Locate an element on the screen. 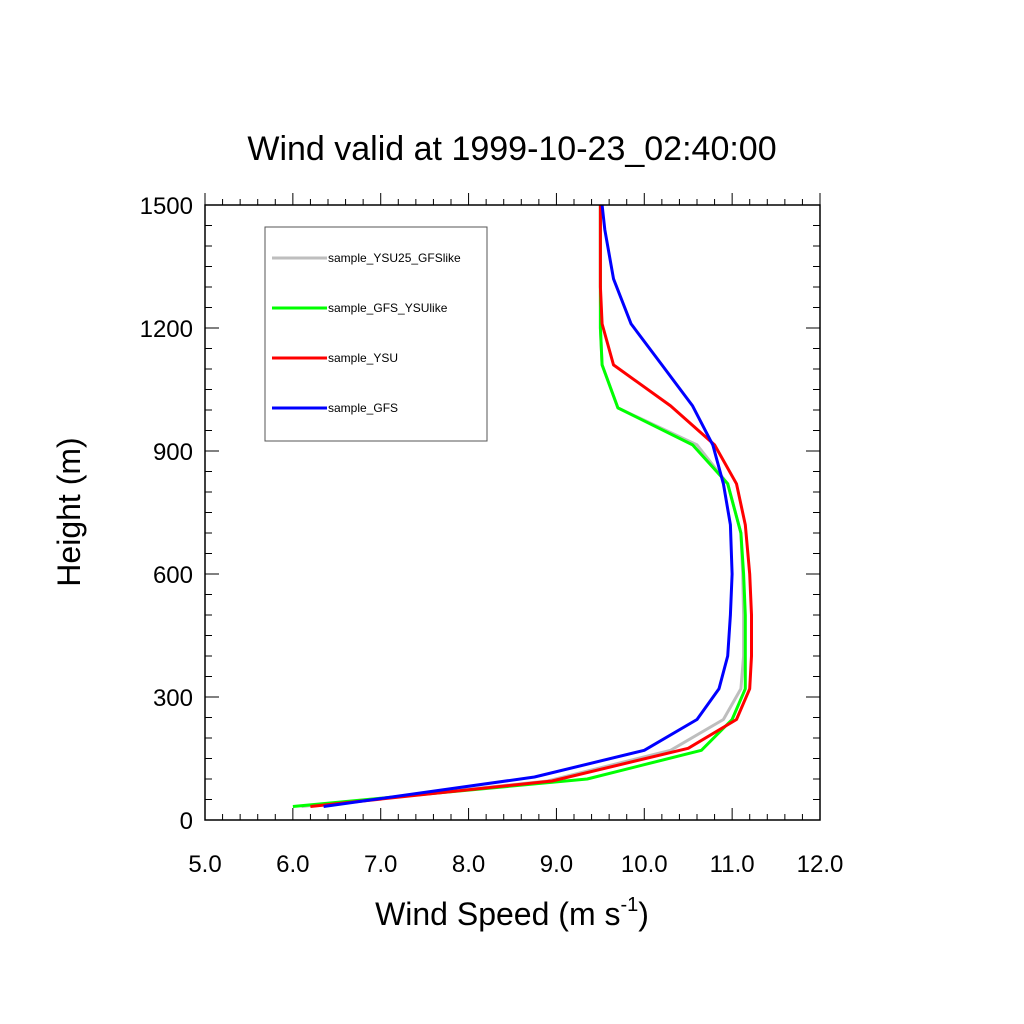 This screenshot has height=1024, width=1024. x-axis-title-main: Wind Speed (m s is located at coordinates (497, 914).